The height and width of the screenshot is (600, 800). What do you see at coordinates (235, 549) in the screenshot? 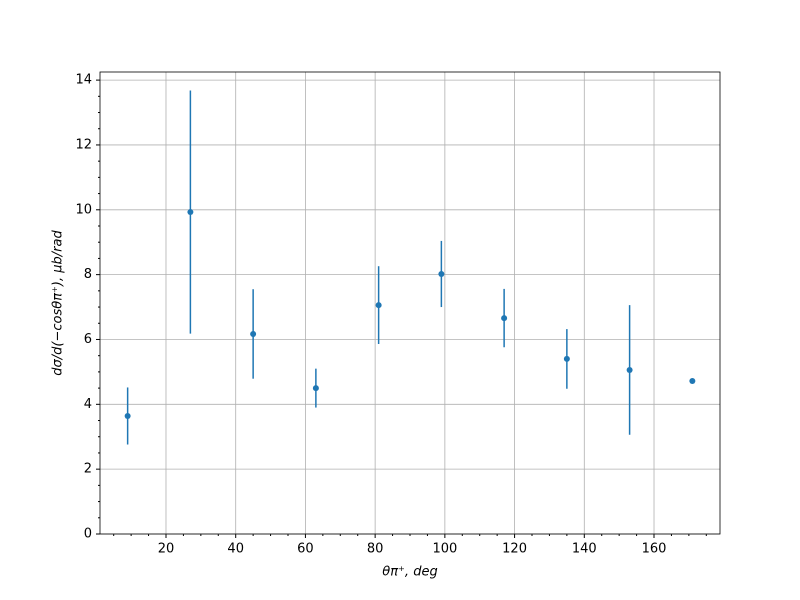
I see `x-tick-label: 40` at bounding box center [235, 549].